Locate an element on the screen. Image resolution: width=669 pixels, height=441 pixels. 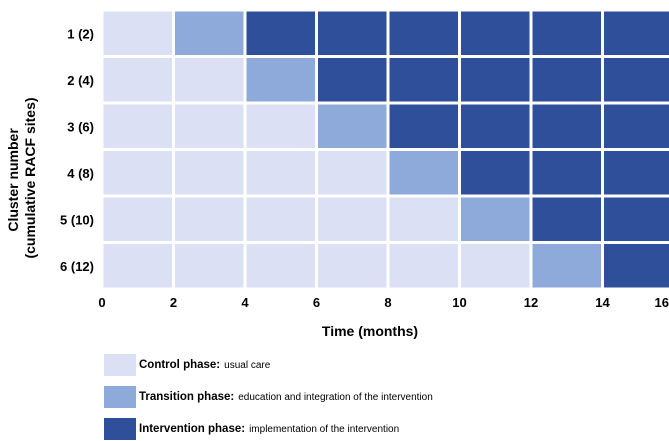
cell-transition-r3-c4 is located at coordinates (352, 127).